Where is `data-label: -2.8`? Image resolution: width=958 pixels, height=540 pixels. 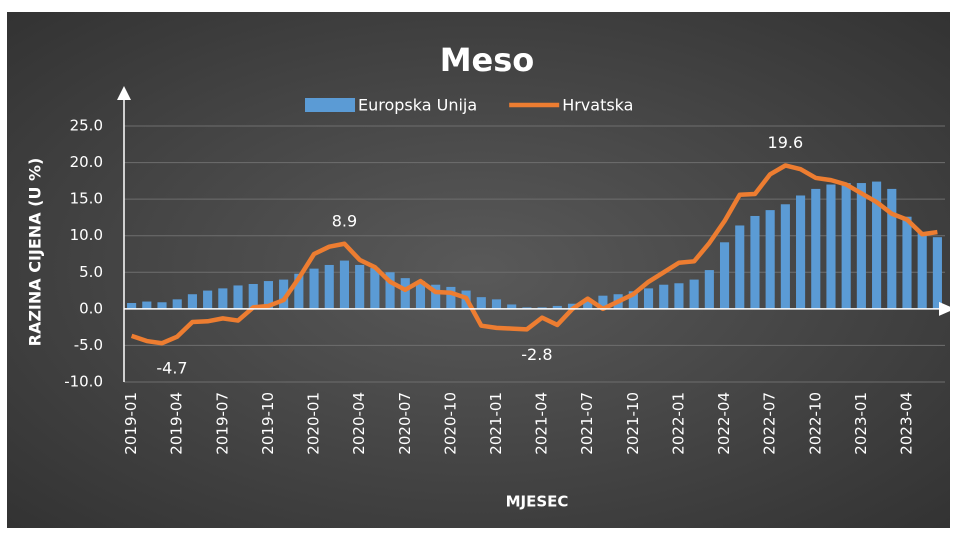 data-label: -2.8 is located at coordinates (536, 354).